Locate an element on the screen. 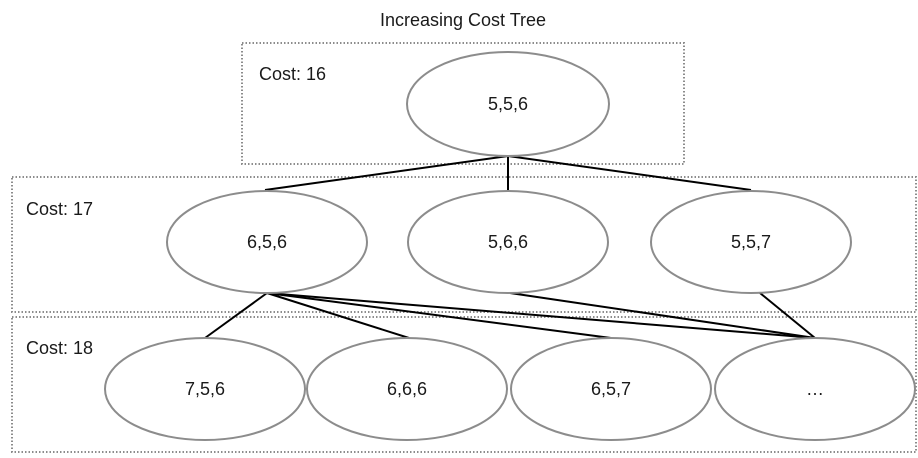  node-label: 5,6,6 is located at coordinates (508, 242).